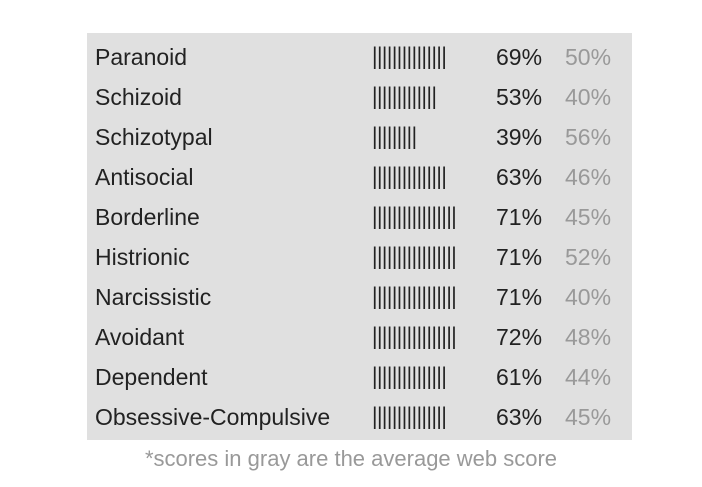 Image resolution: width=702 pixels, height=487 pixels. What do you see at coordinates (588, 137) in the screenshot?
I see `average-score: 56%` at bounding box center [588, 137].